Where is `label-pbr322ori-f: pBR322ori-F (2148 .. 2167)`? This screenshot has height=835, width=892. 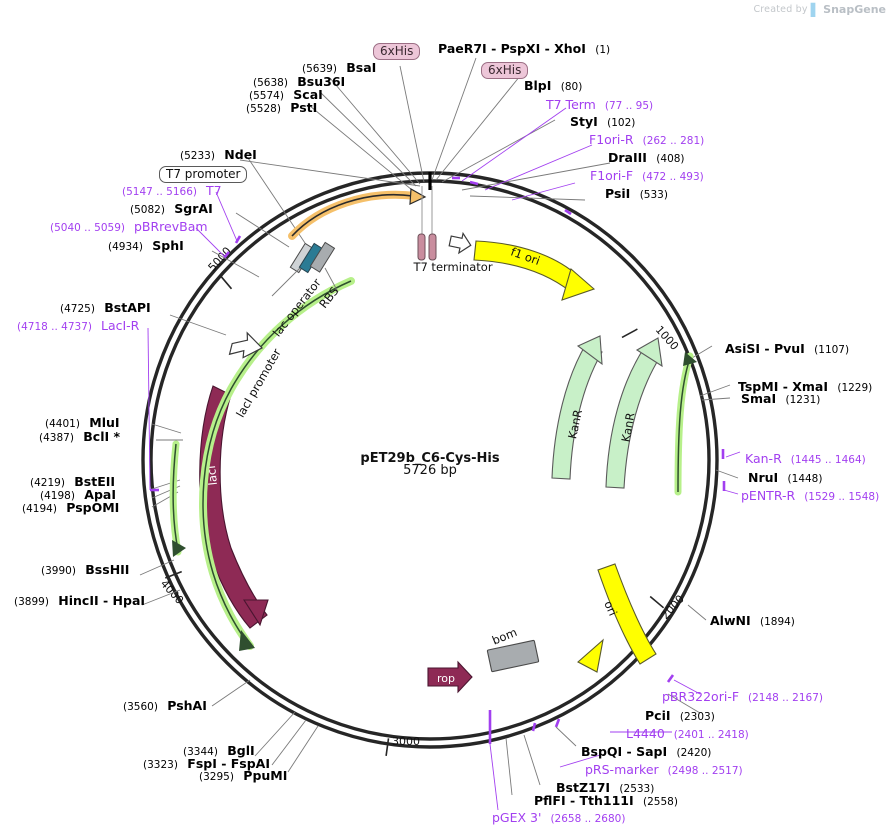
label-pbr322ori-f: pBR322ori-F (2148 .. 2167) is located at coordinates (742, 696).